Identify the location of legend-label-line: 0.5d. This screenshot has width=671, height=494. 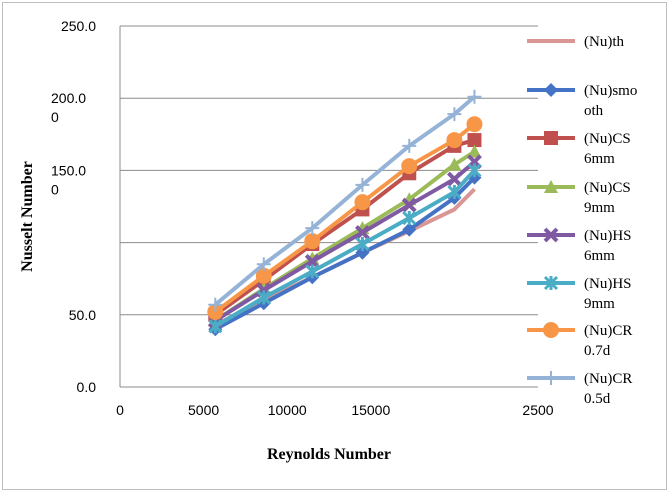
(597, 399).